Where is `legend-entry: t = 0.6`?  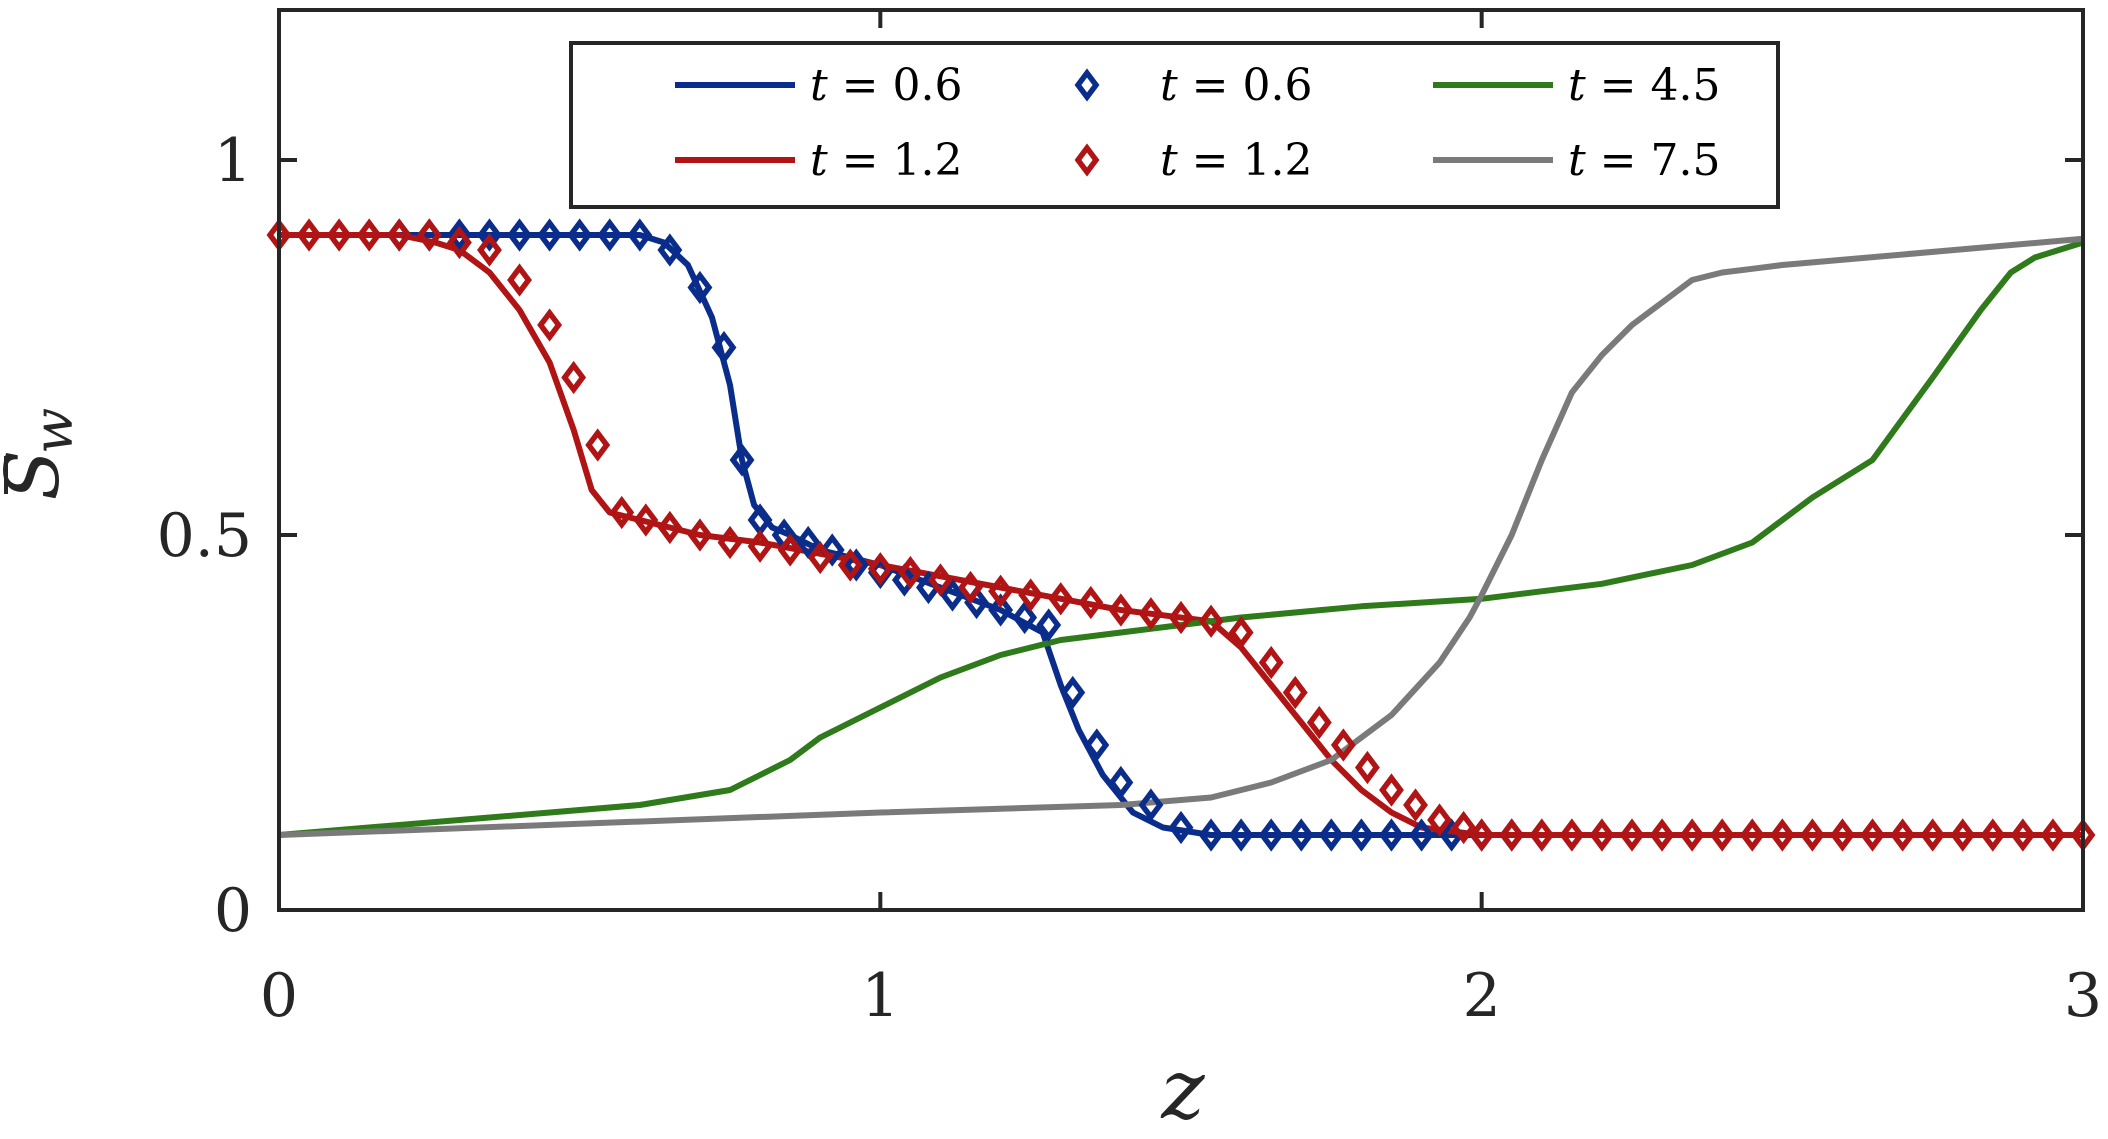
legend-entry: t = 0.6 is located at coordinates (1193, 85).